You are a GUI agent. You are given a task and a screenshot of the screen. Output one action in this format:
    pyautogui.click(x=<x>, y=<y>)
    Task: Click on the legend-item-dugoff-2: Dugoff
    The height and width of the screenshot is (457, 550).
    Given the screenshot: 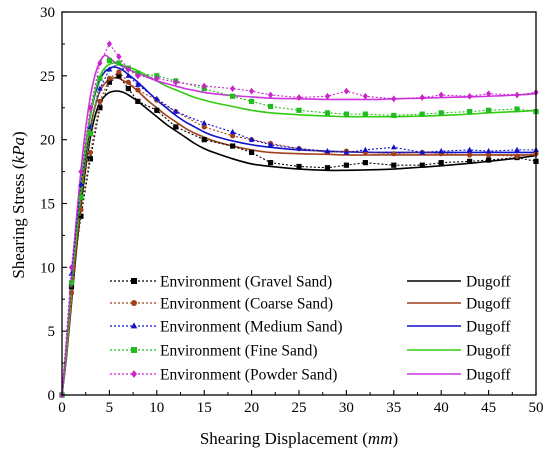 What is the action you would take?
    pyautogui.click(x=459, y=304)
    